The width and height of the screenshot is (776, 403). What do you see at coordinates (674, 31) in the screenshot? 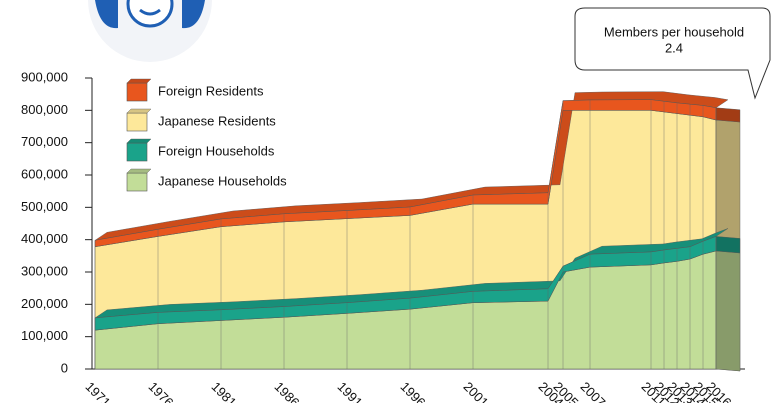
I see `annotation-title: Members per household` at bounding box center [674, 31].